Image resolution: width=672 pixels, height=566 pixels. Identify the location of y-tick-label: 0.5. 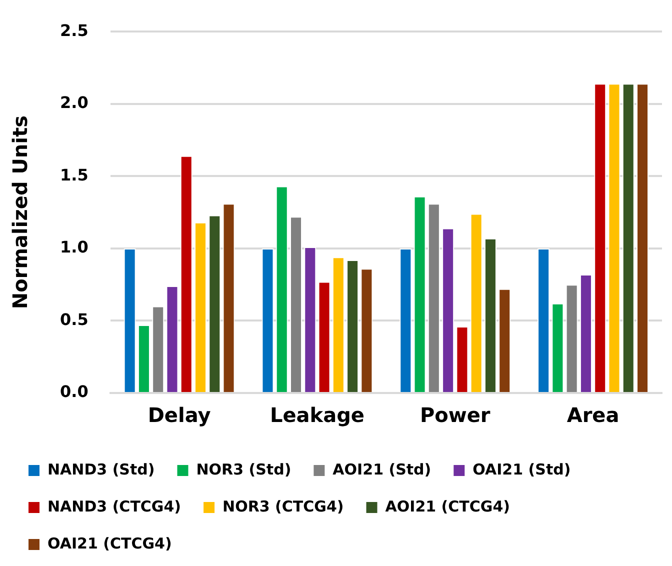
(74, 319).